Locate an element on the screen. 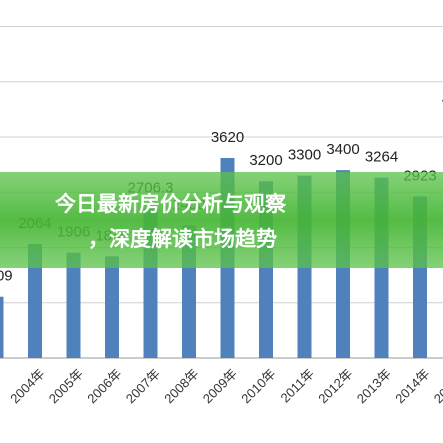  value-label: 3264 is located at coordinates (381, 157).